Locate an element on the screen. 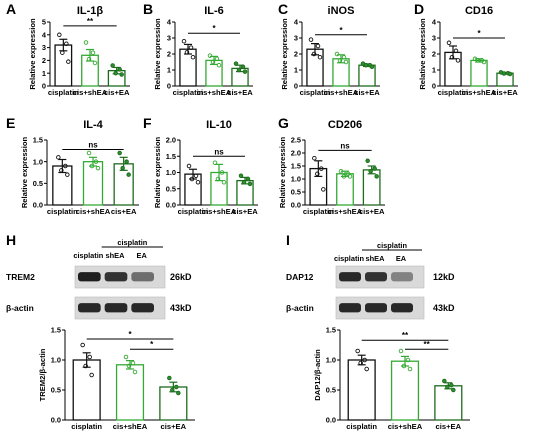 The height and width of the screenshot is (444, 553). y-tick-label: 5 is located at coordinates (44, 22).